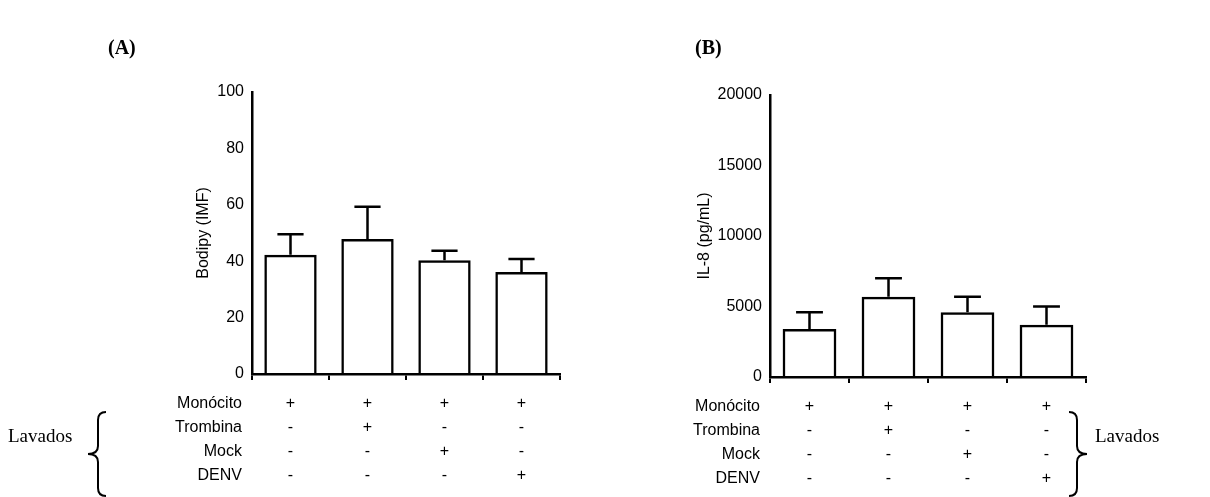 This screenshot has height=497, width=1210. What do you see at coordinates (744, 305) in the screenshot?
I see `y-tick-label: 5000` at bounding box center [744, 305].